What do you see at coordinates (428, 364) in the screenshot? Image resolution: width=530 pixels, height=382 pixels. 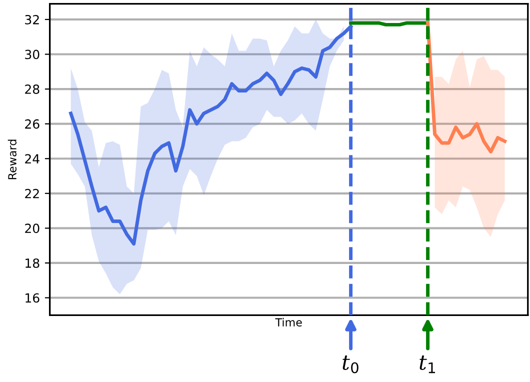 I see `text: t$_{1}$` at bounding box center [428, 364].